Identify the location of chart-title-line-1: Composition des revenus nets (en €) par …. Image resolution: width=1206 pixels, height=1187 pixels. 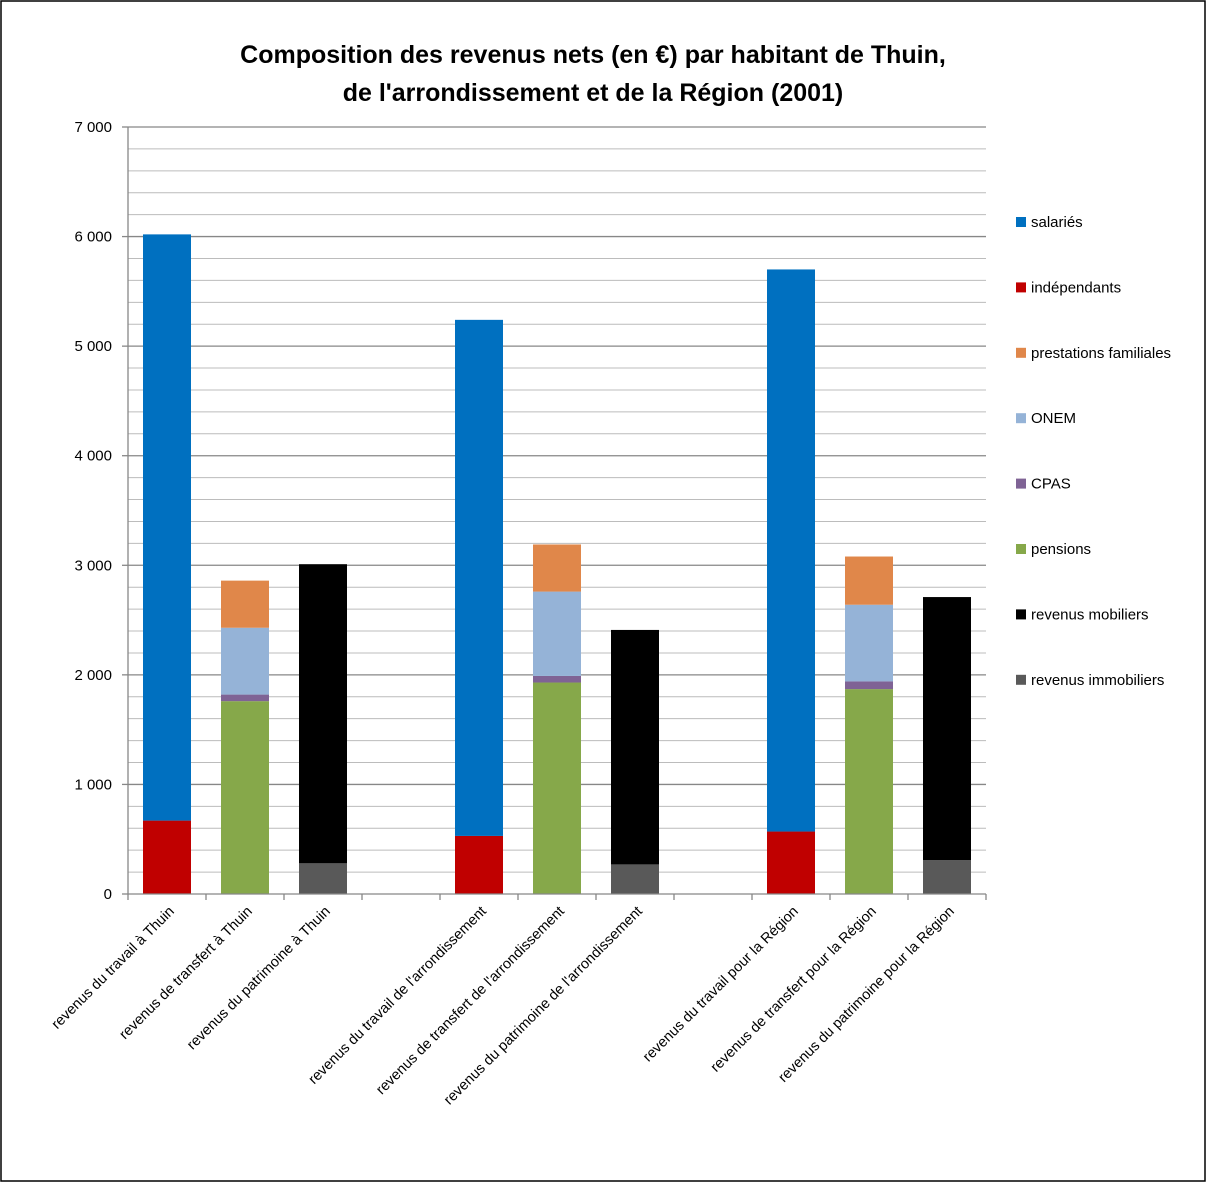
(593, 55).